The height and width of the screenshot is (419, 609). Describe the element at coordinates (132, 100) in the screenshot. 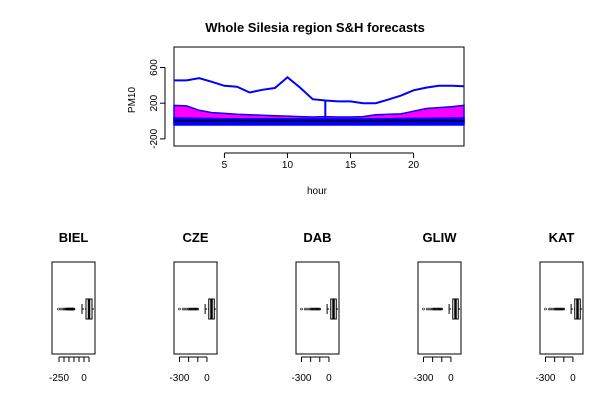

I see `main-y-axis-label: PM10` at that location.